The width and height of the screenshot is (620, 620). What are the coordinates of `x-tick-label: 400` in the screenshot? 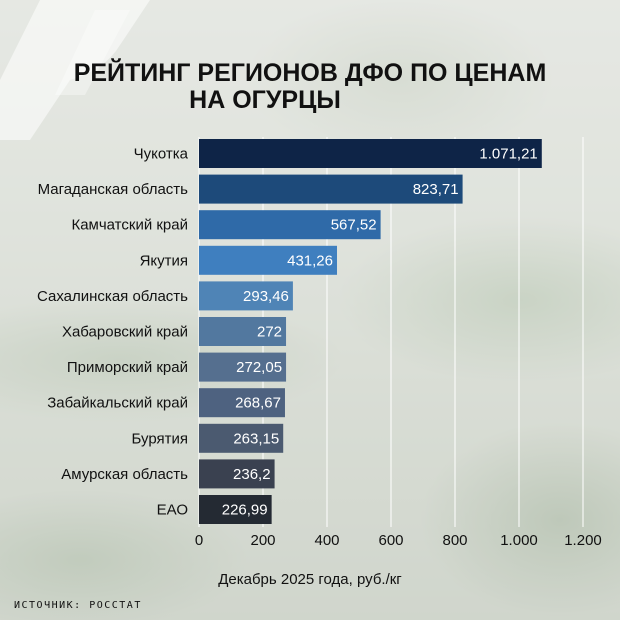 It's located at (326, 540).